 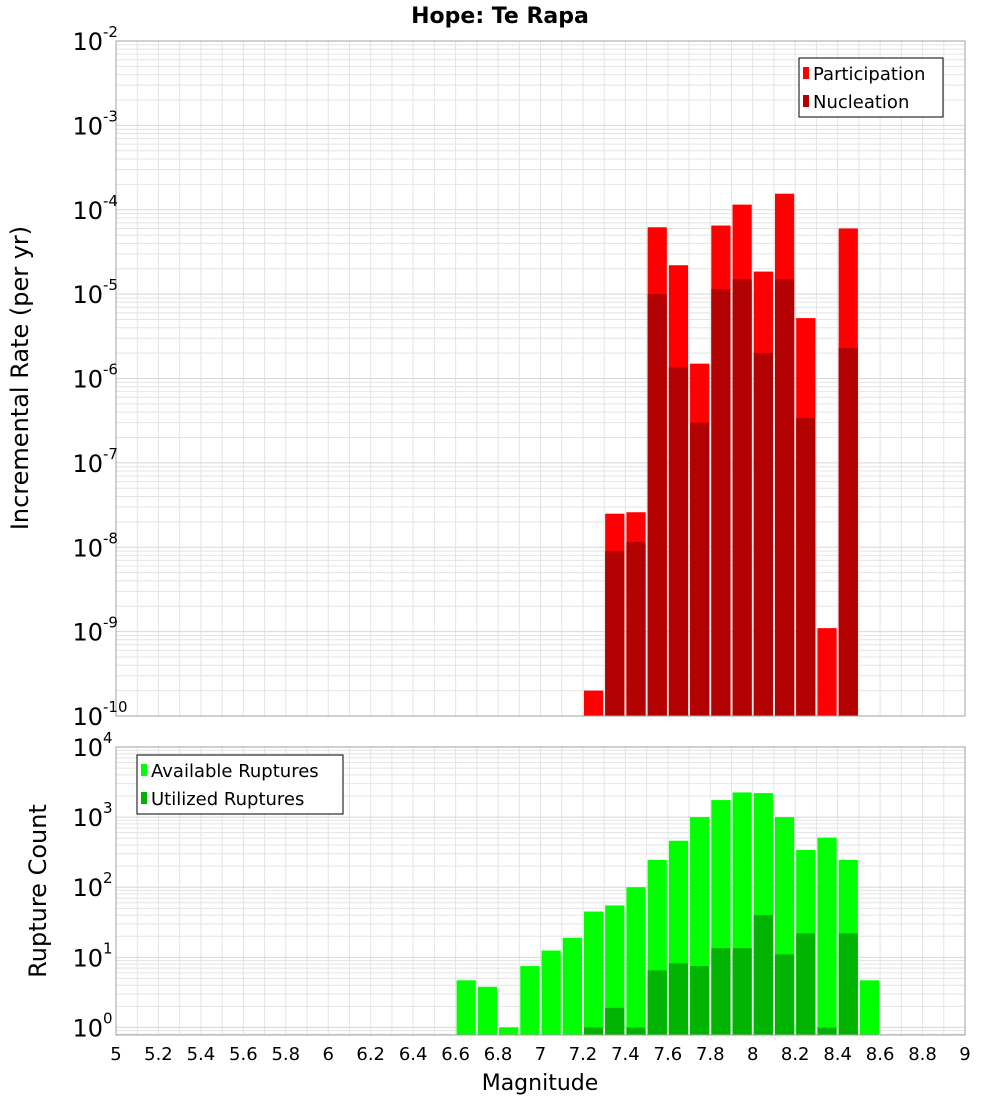 I want to click on x-tick-label: 8.4, so click(x=837, y=1054).